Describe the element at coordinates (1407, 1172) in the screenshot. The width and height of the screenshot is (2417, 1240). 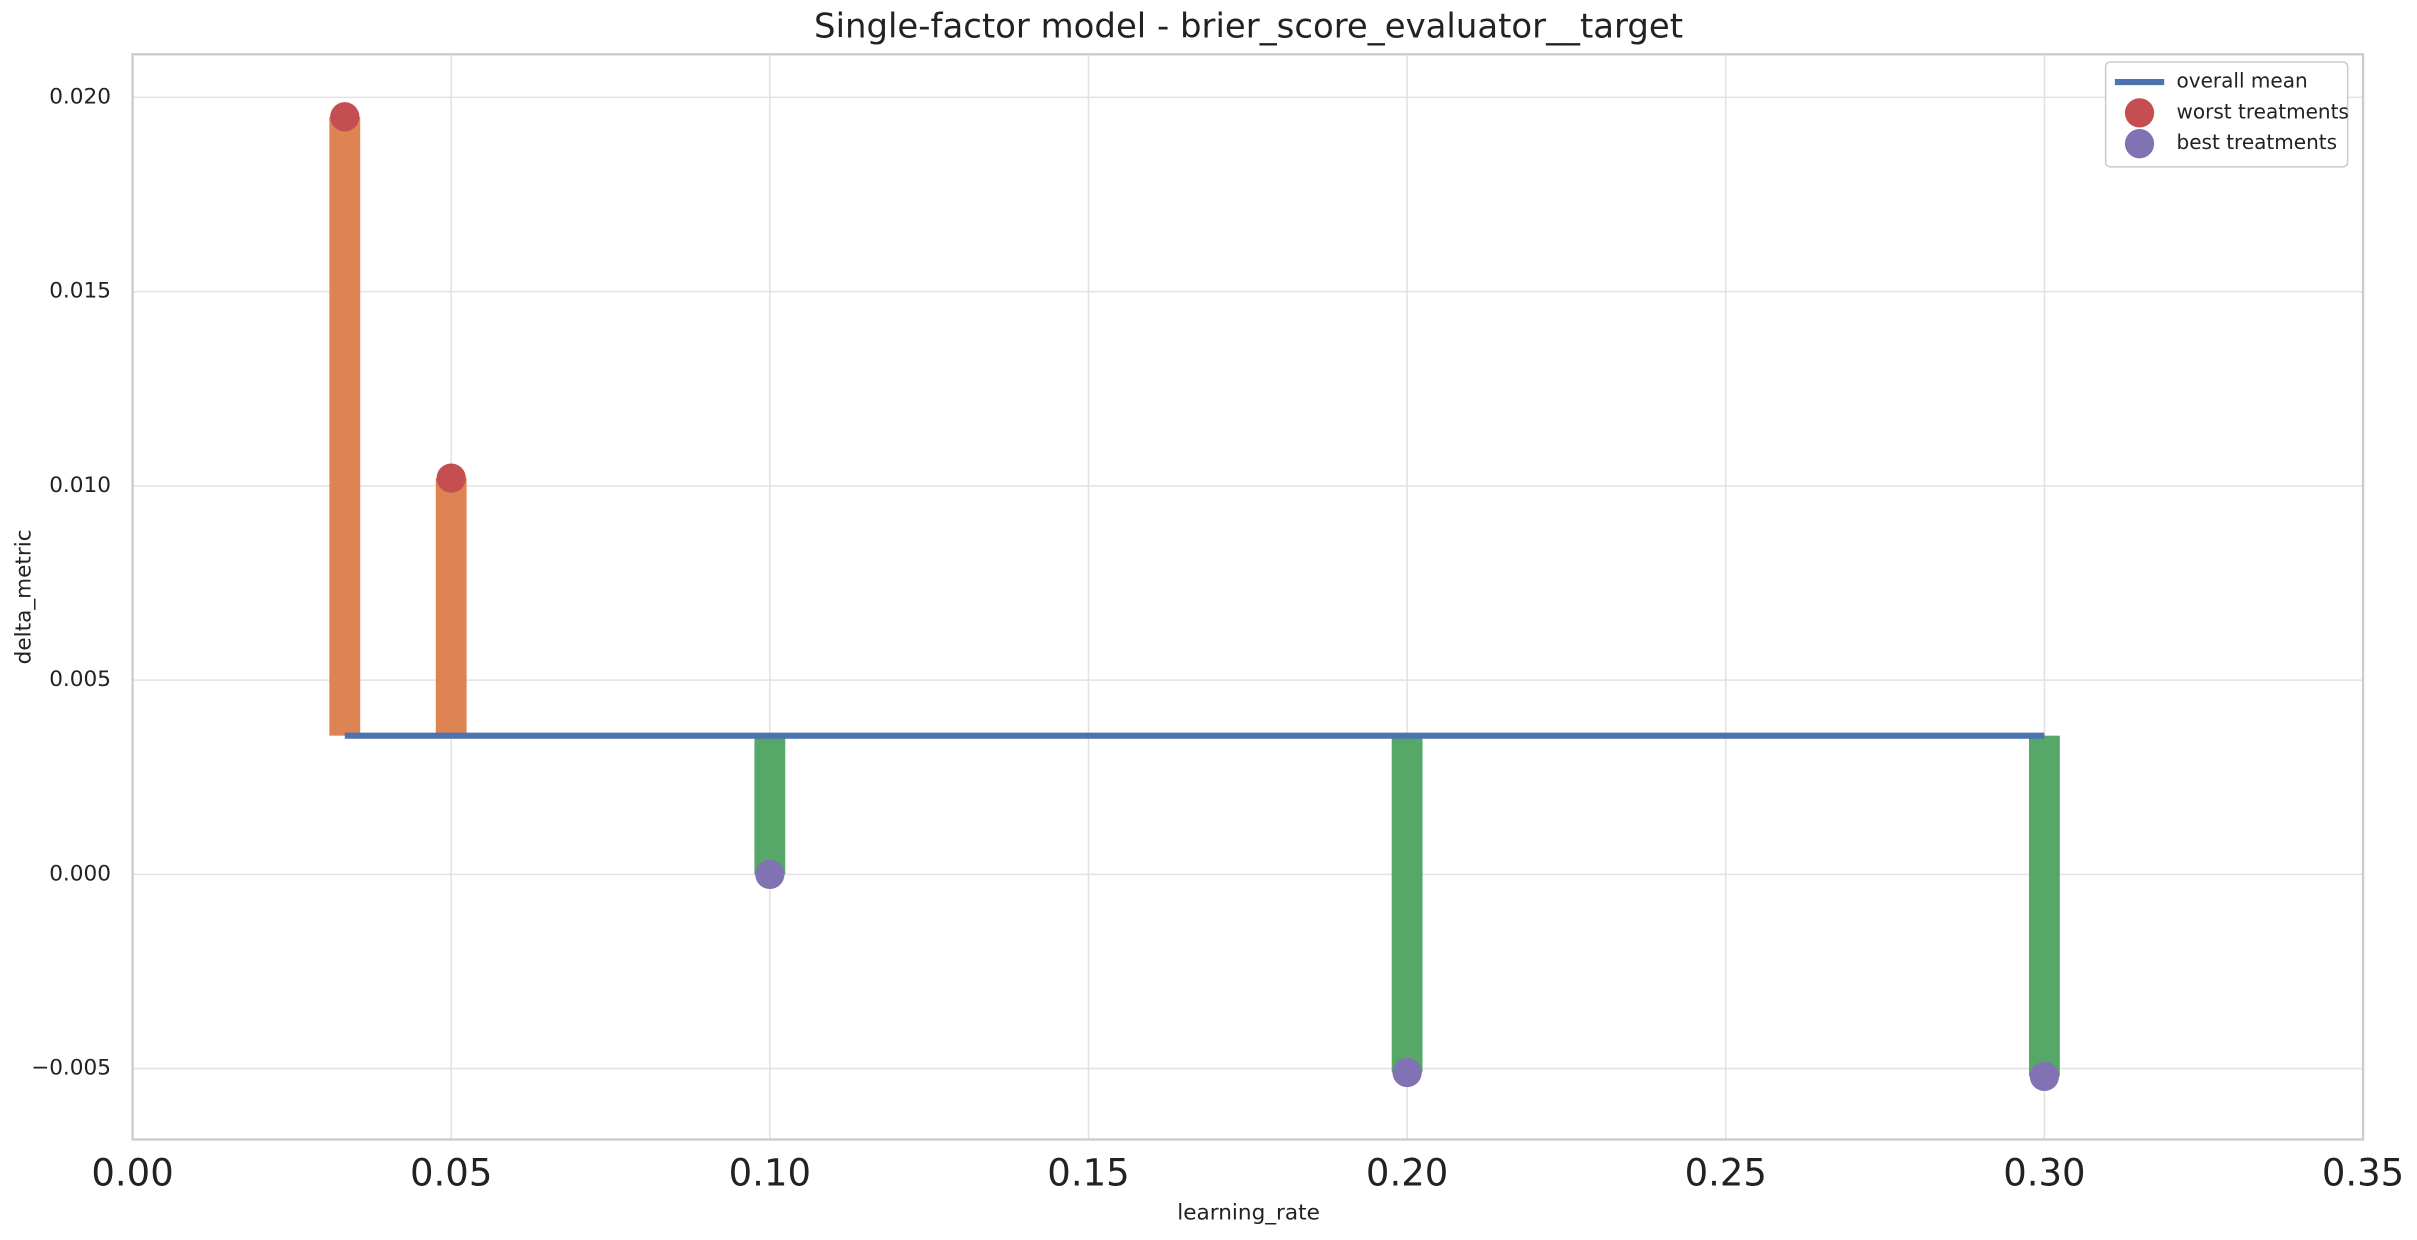
I see `x-tick-label: 0.20` at that location.